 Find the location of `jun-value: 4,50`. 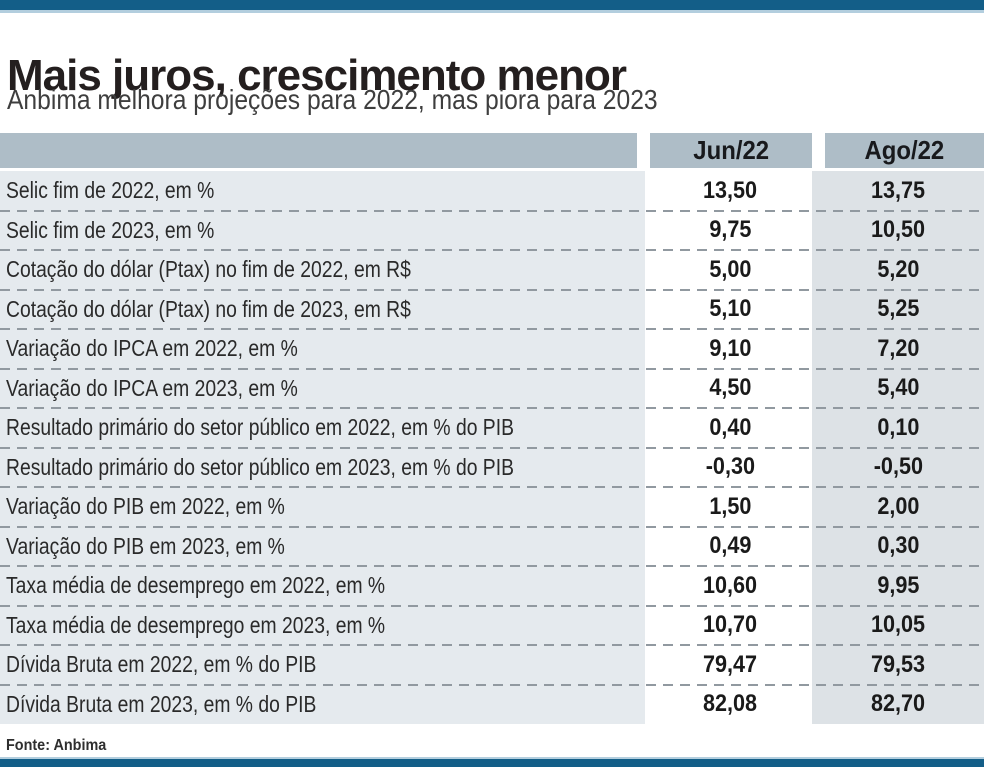

jun-value: 4,50 is located at coordinates (730, 388).